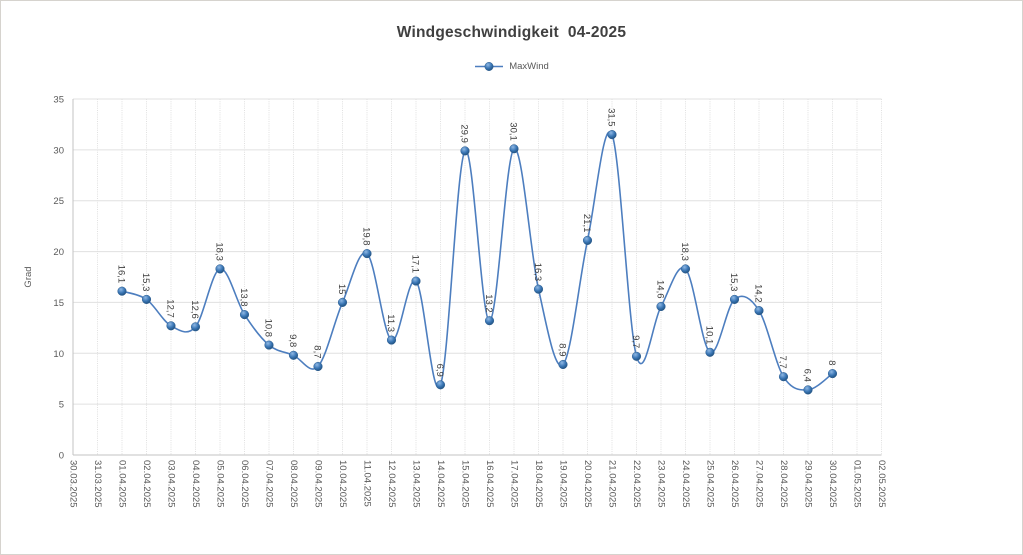 The width and height of the screenshot is (1023, 555). Describe the element at coordinates (464, 133) in the screenshot. I see `data-point-label: 29,9` at that location.